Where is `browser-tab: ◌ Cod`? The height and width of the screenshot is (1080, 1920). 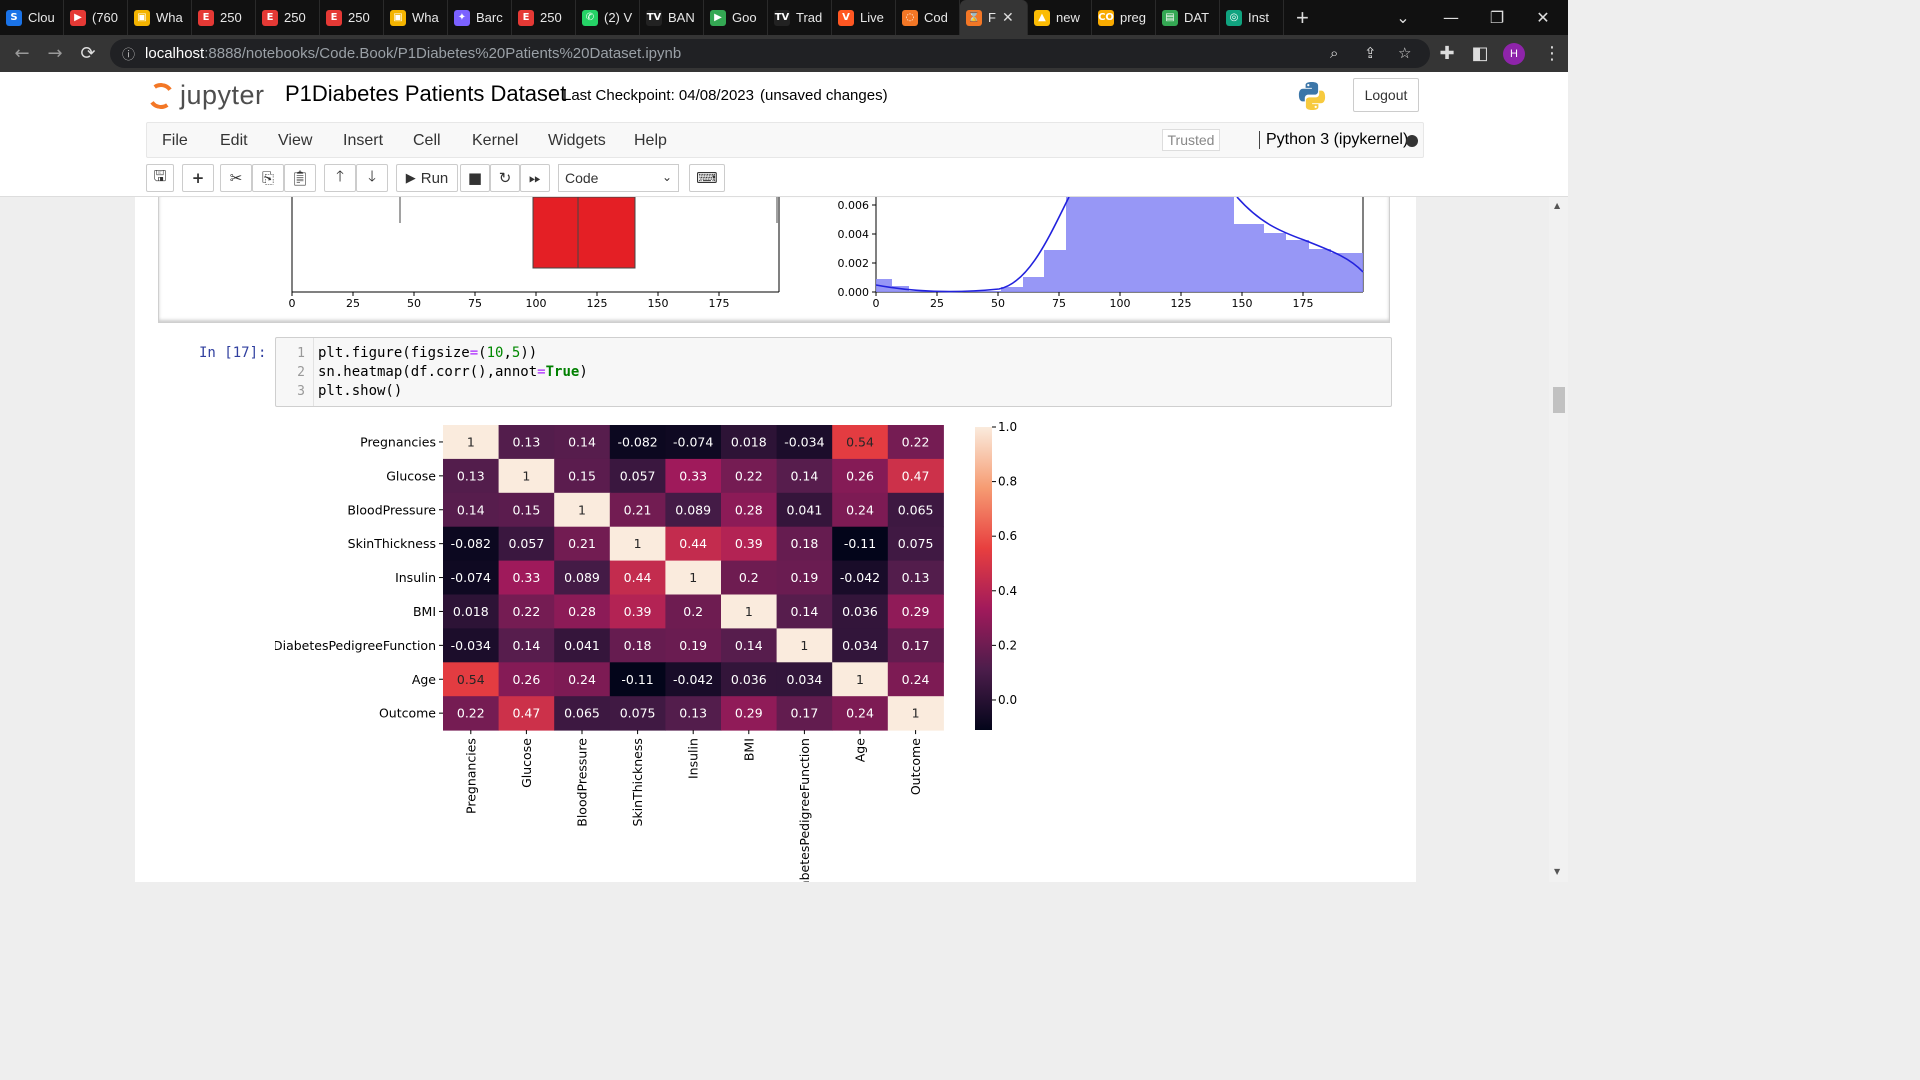 browser-tab: ◌ Cod is located at coordinates (928, 17).